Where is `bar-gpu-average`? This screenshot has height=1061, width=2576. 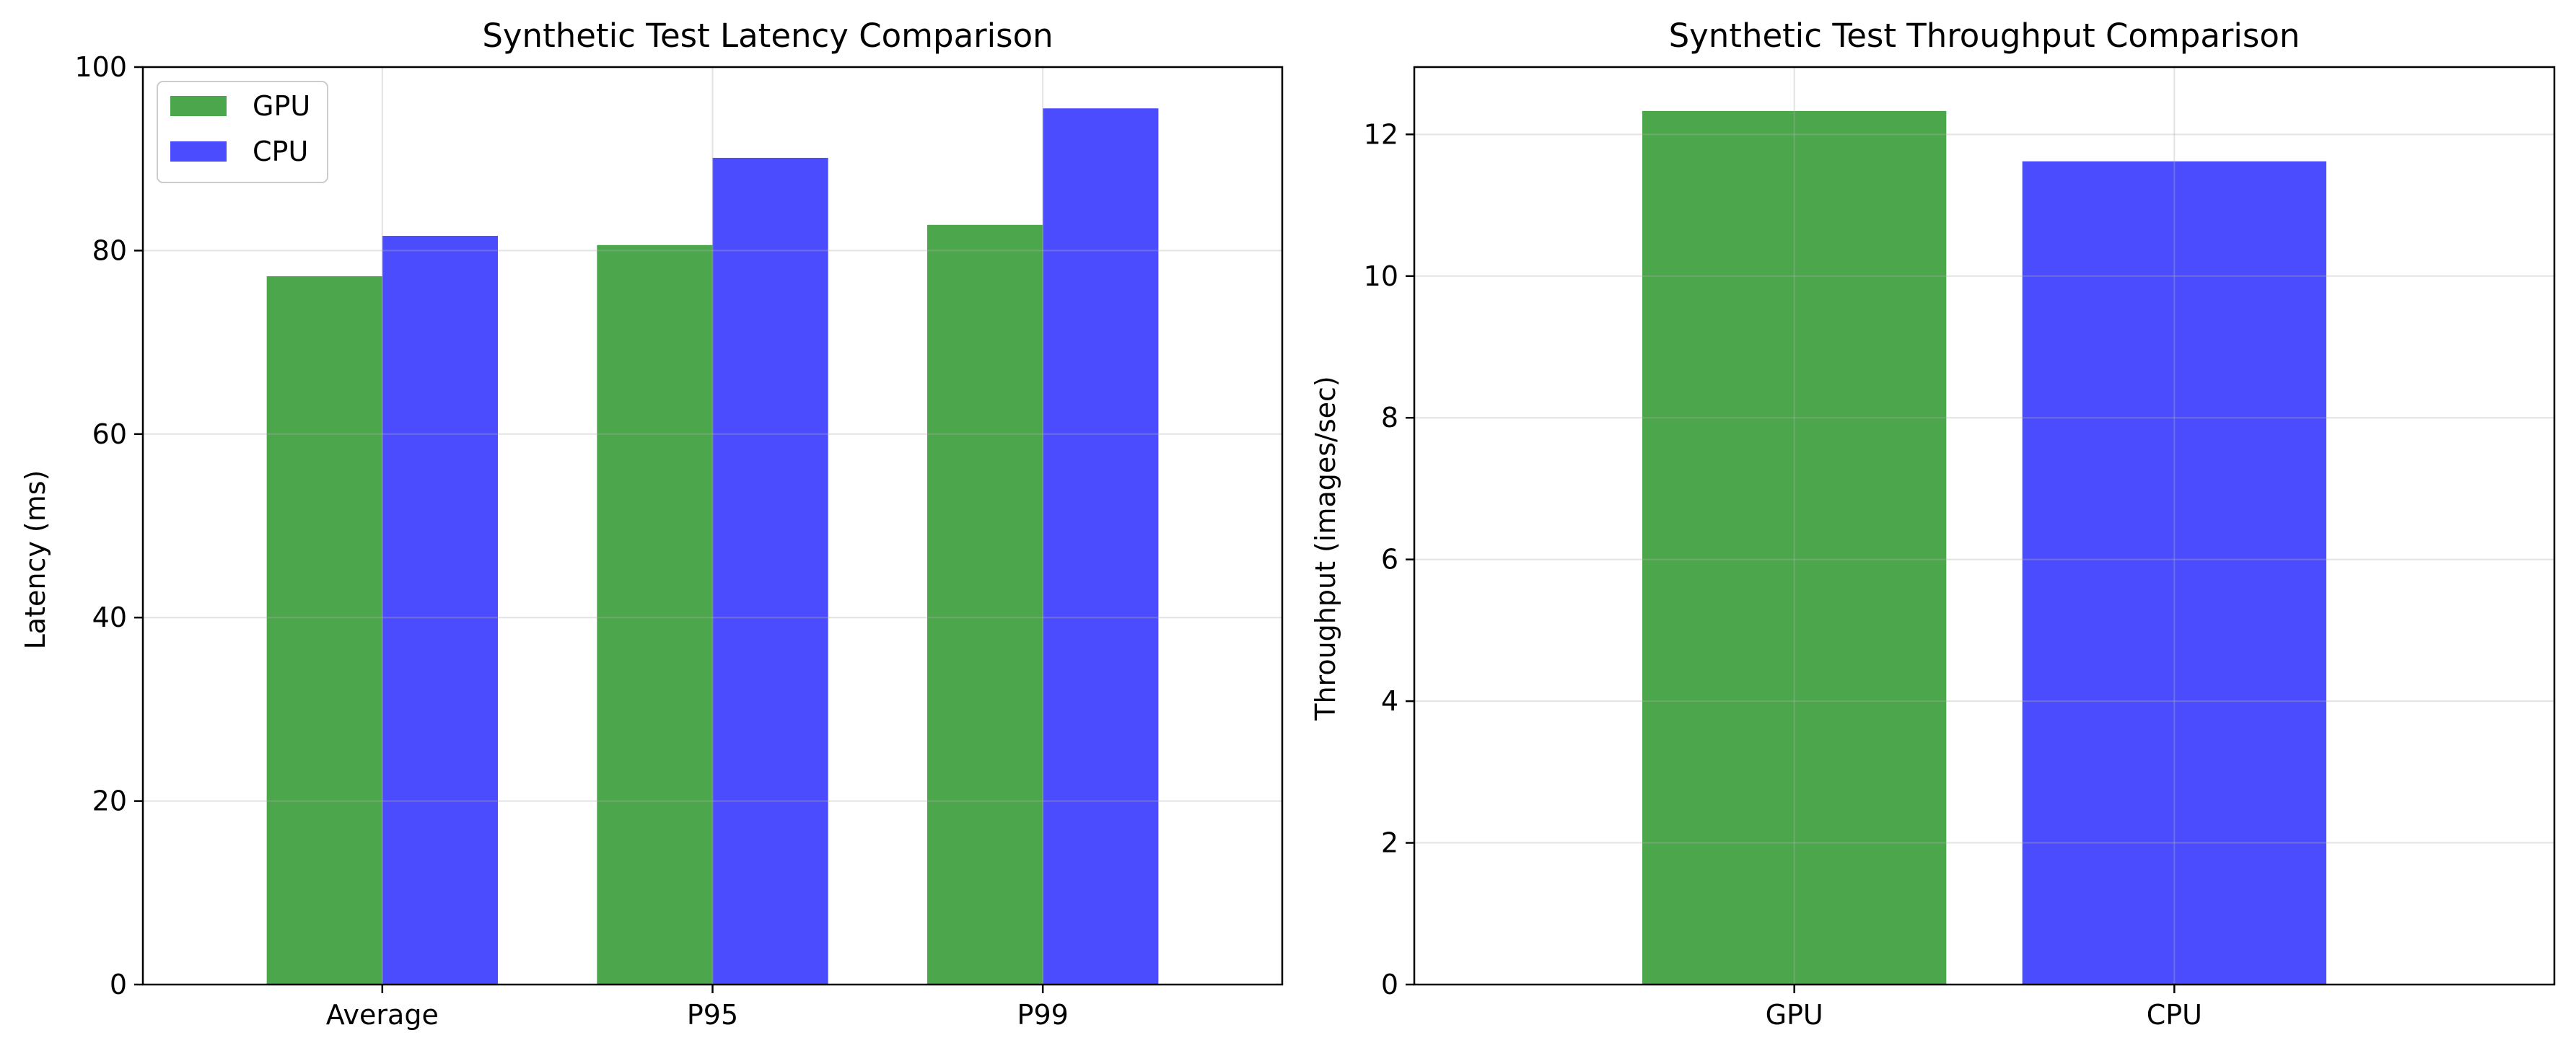
bar-gpu-average is located at coordinates (324, 630).